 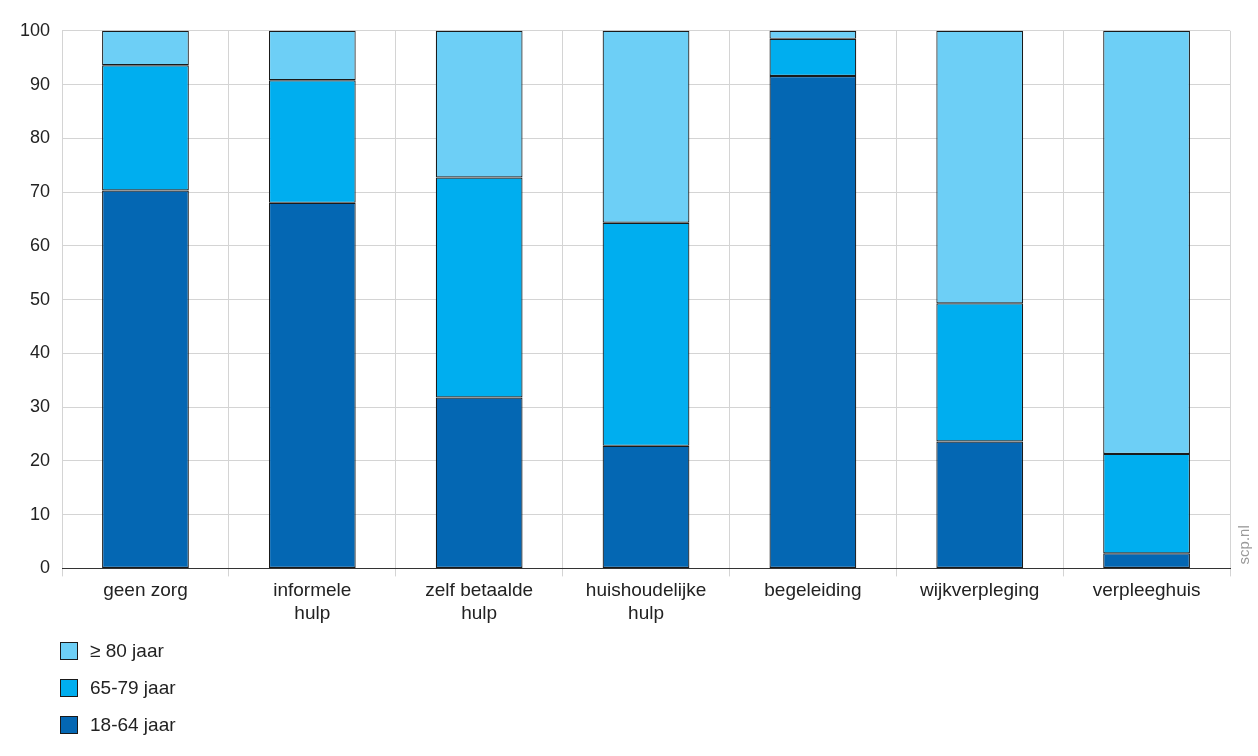 What do you see at coordinates (813, 590) in the screenshot?
I see `x-tick-label: begeleiding` at bounding box center [813, 590].